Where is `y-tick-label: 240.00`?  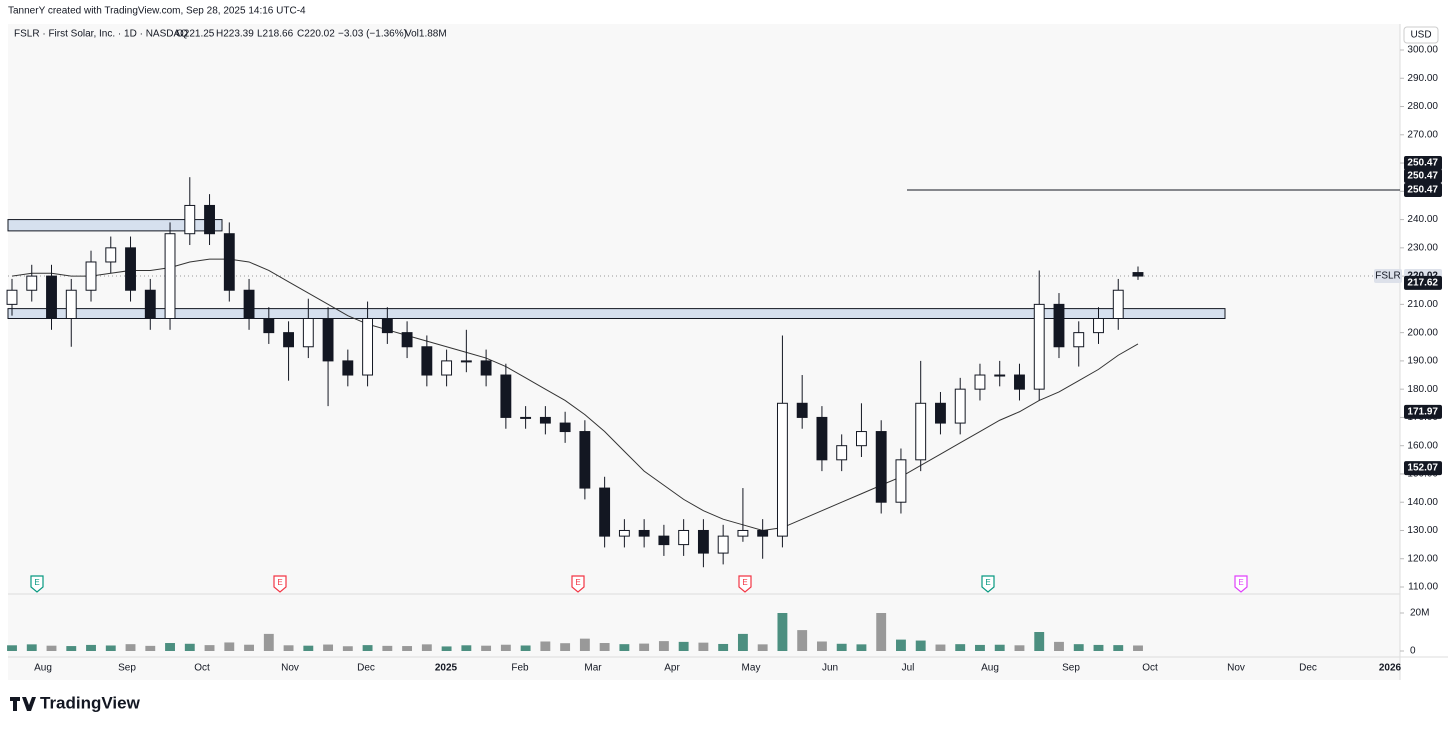 y-tick-label: 240.00 is located at coordinates (1422, 219).